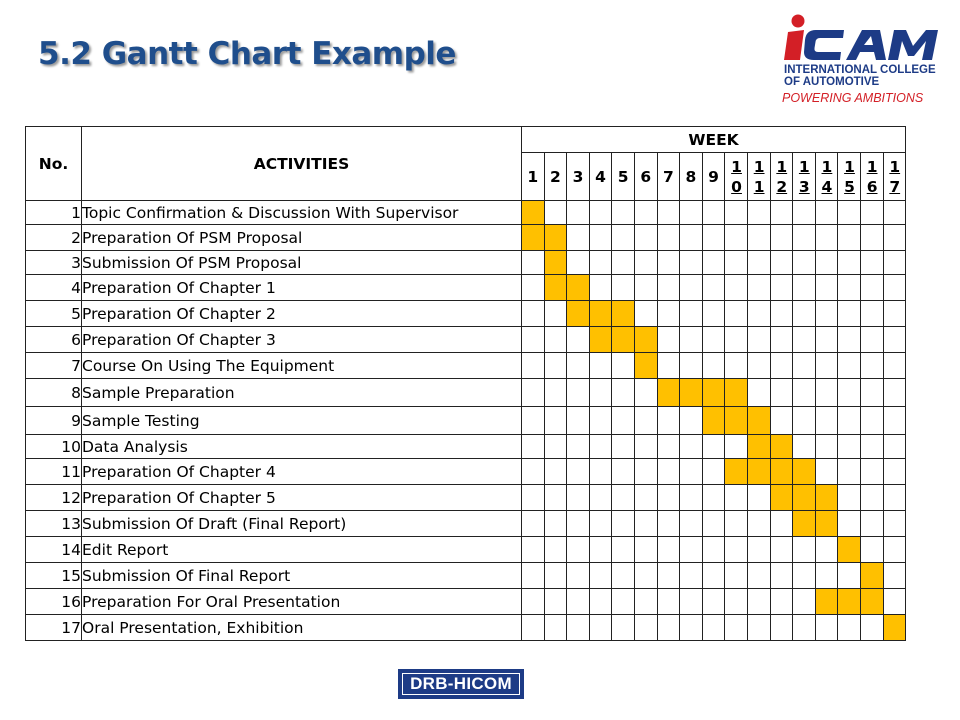 The height and width of the screenshot is (720, 960). Describe the element at coordinates (301, 497) in the screenshot. I see `activity-label: Preparation Of Chapter 5` at that location.